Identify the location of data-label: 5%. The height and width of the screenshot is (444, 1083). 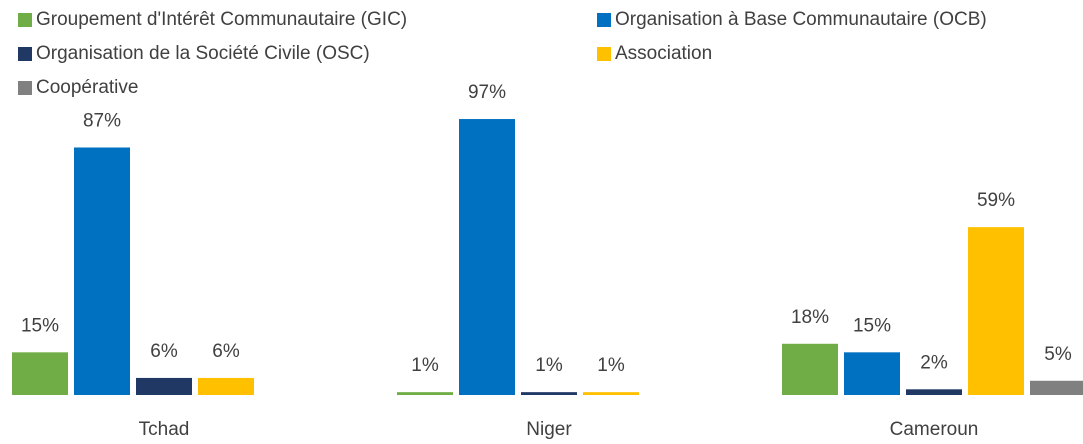
(1058, 354).